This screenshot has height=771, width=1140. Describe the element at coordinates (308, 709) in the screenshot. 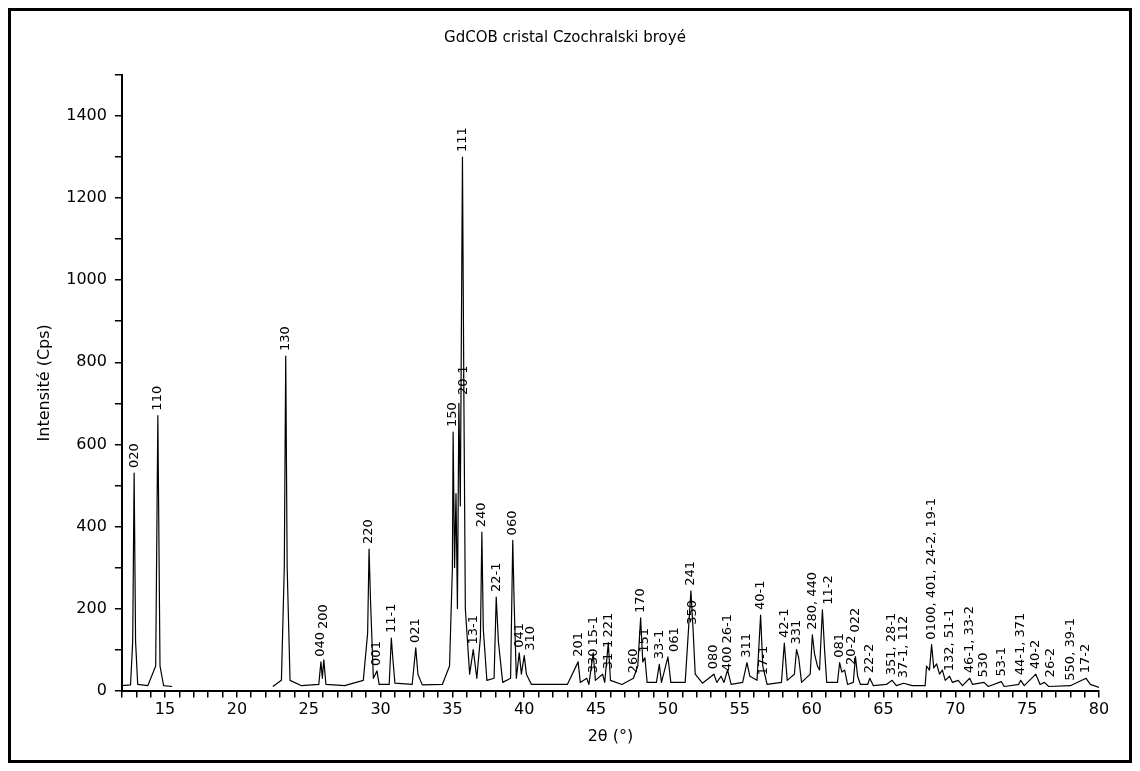

I see `x-tick-label: 25` at that location.